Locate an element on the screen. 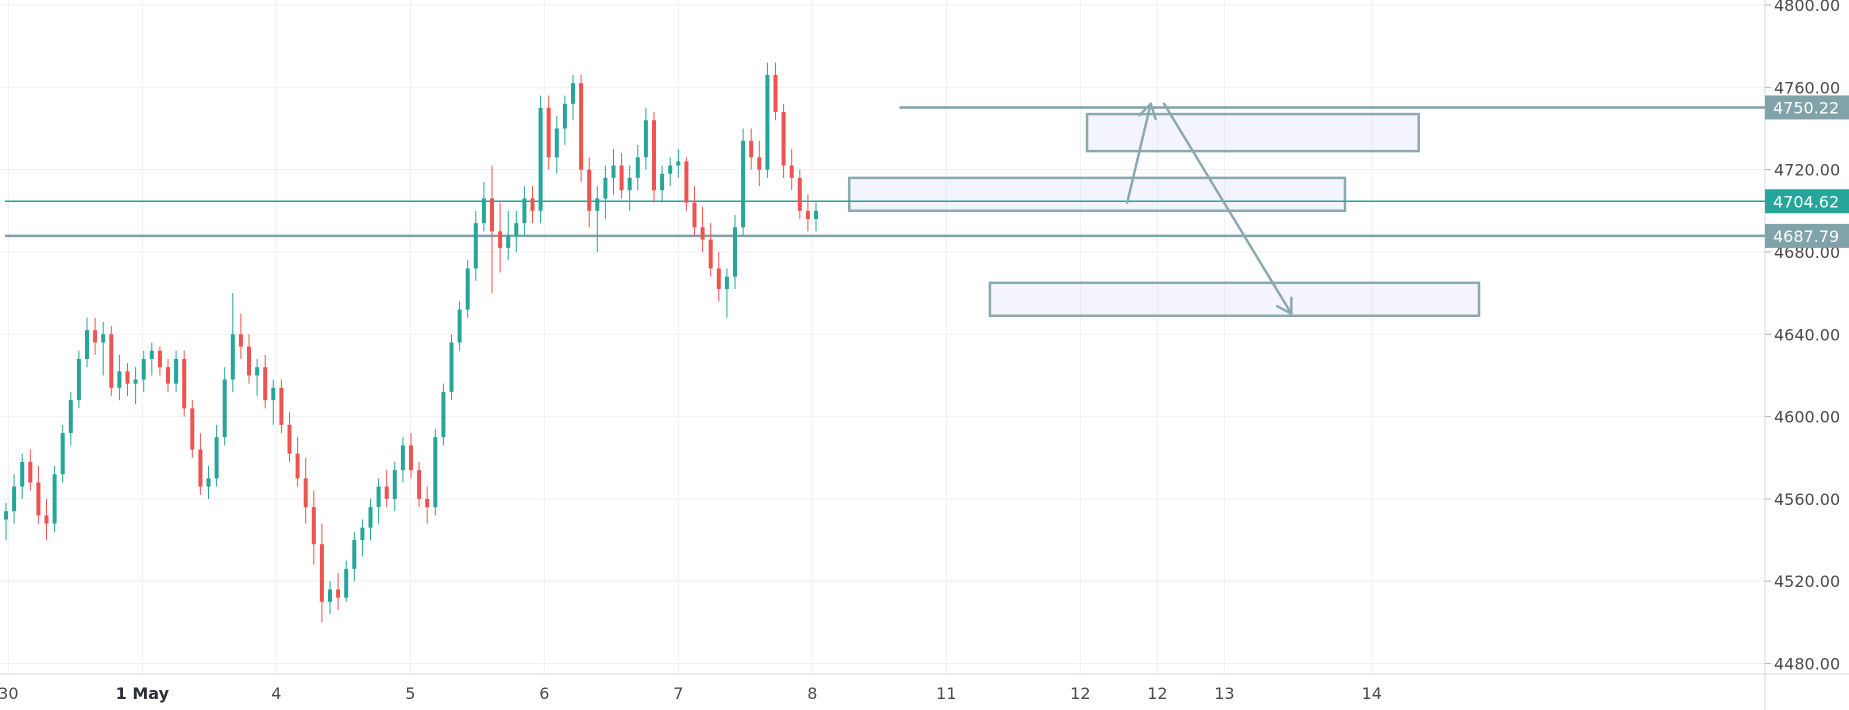 The height and width of the screenshot is (710, 1849). y-tick-label: 4760.00 is located at coordinates (1807, 87).